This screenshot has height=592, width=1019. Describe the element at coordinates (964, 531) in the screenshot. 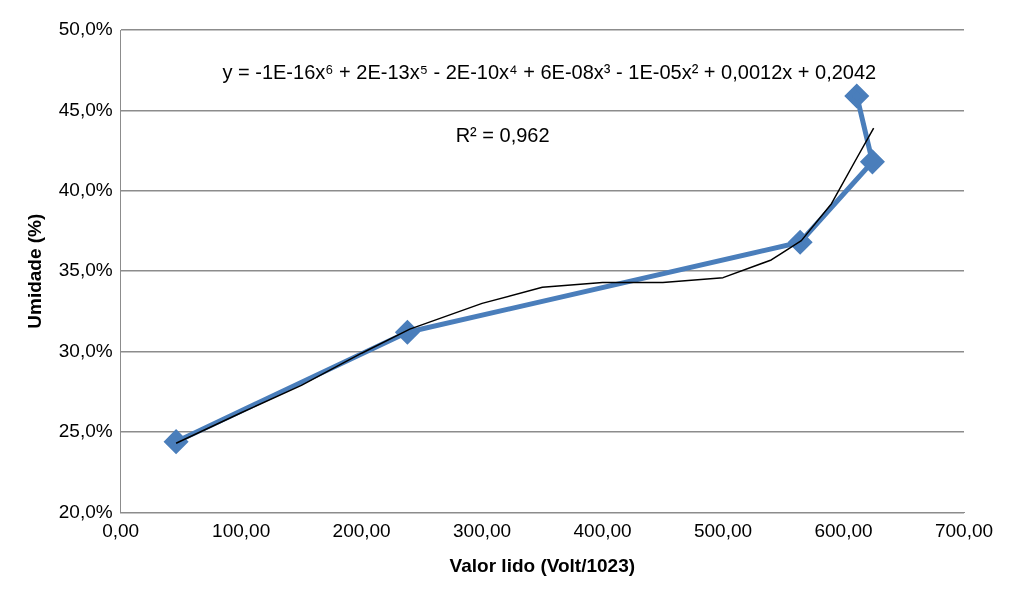

I see `x-tick-label: 700,00` at that location.